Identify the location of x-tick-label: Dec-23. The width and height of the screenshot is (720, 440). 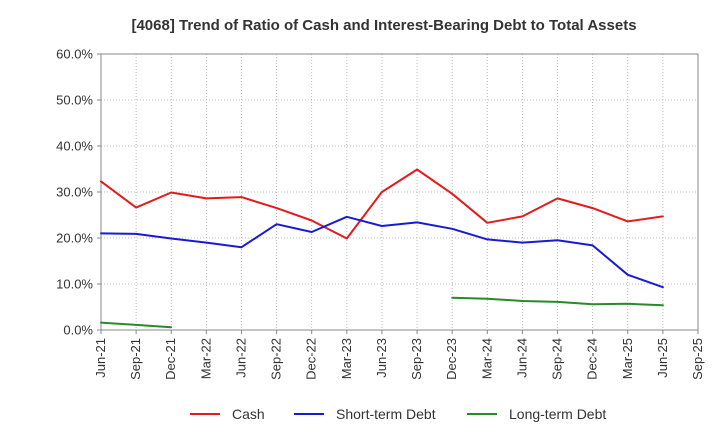
(451, 359).